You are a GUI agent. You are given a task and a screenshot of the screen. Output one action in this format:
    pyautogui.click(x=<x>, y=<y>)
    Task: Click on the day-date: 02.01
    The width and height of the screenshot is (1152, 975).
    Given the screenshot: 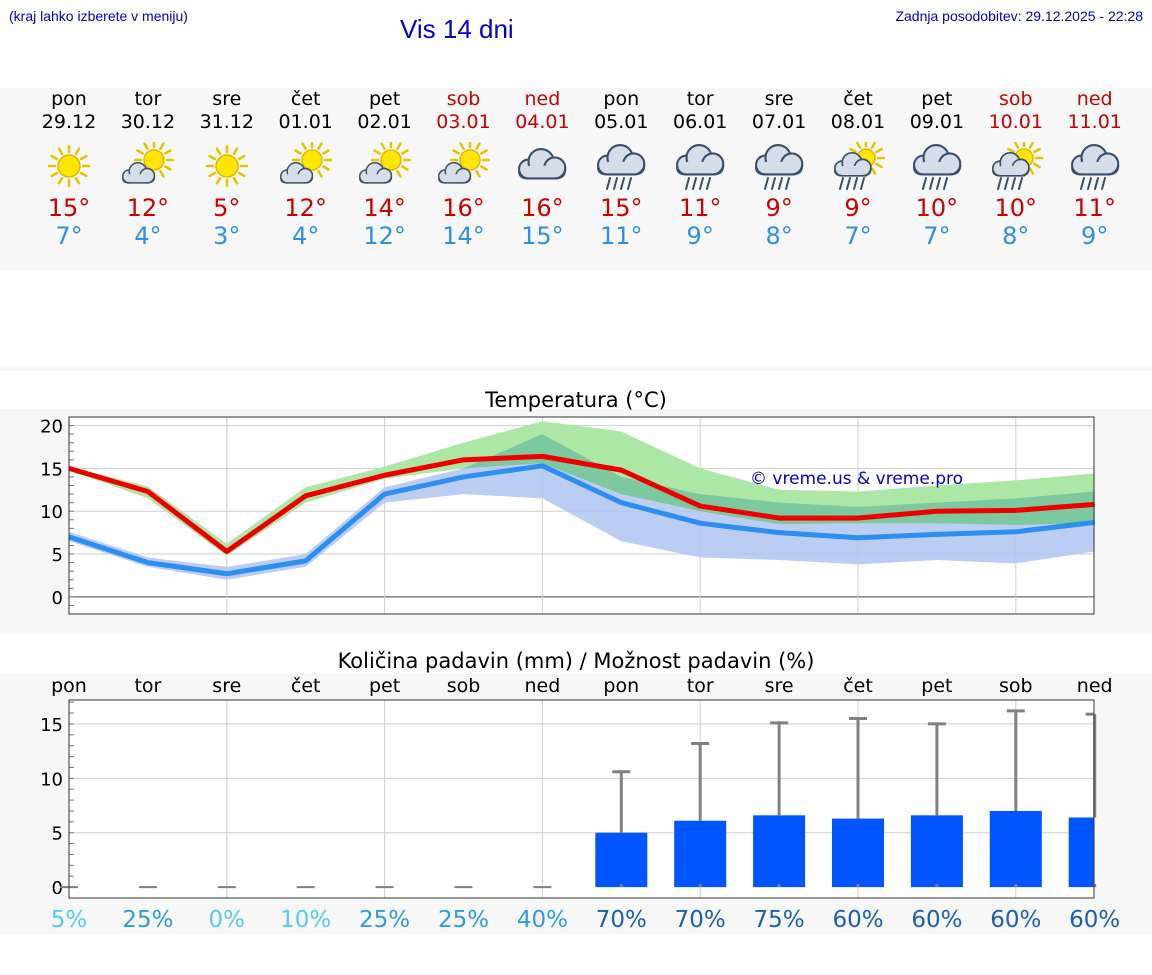 What is the action you would take?
    pyautogui.click(x=384, y=122)
    